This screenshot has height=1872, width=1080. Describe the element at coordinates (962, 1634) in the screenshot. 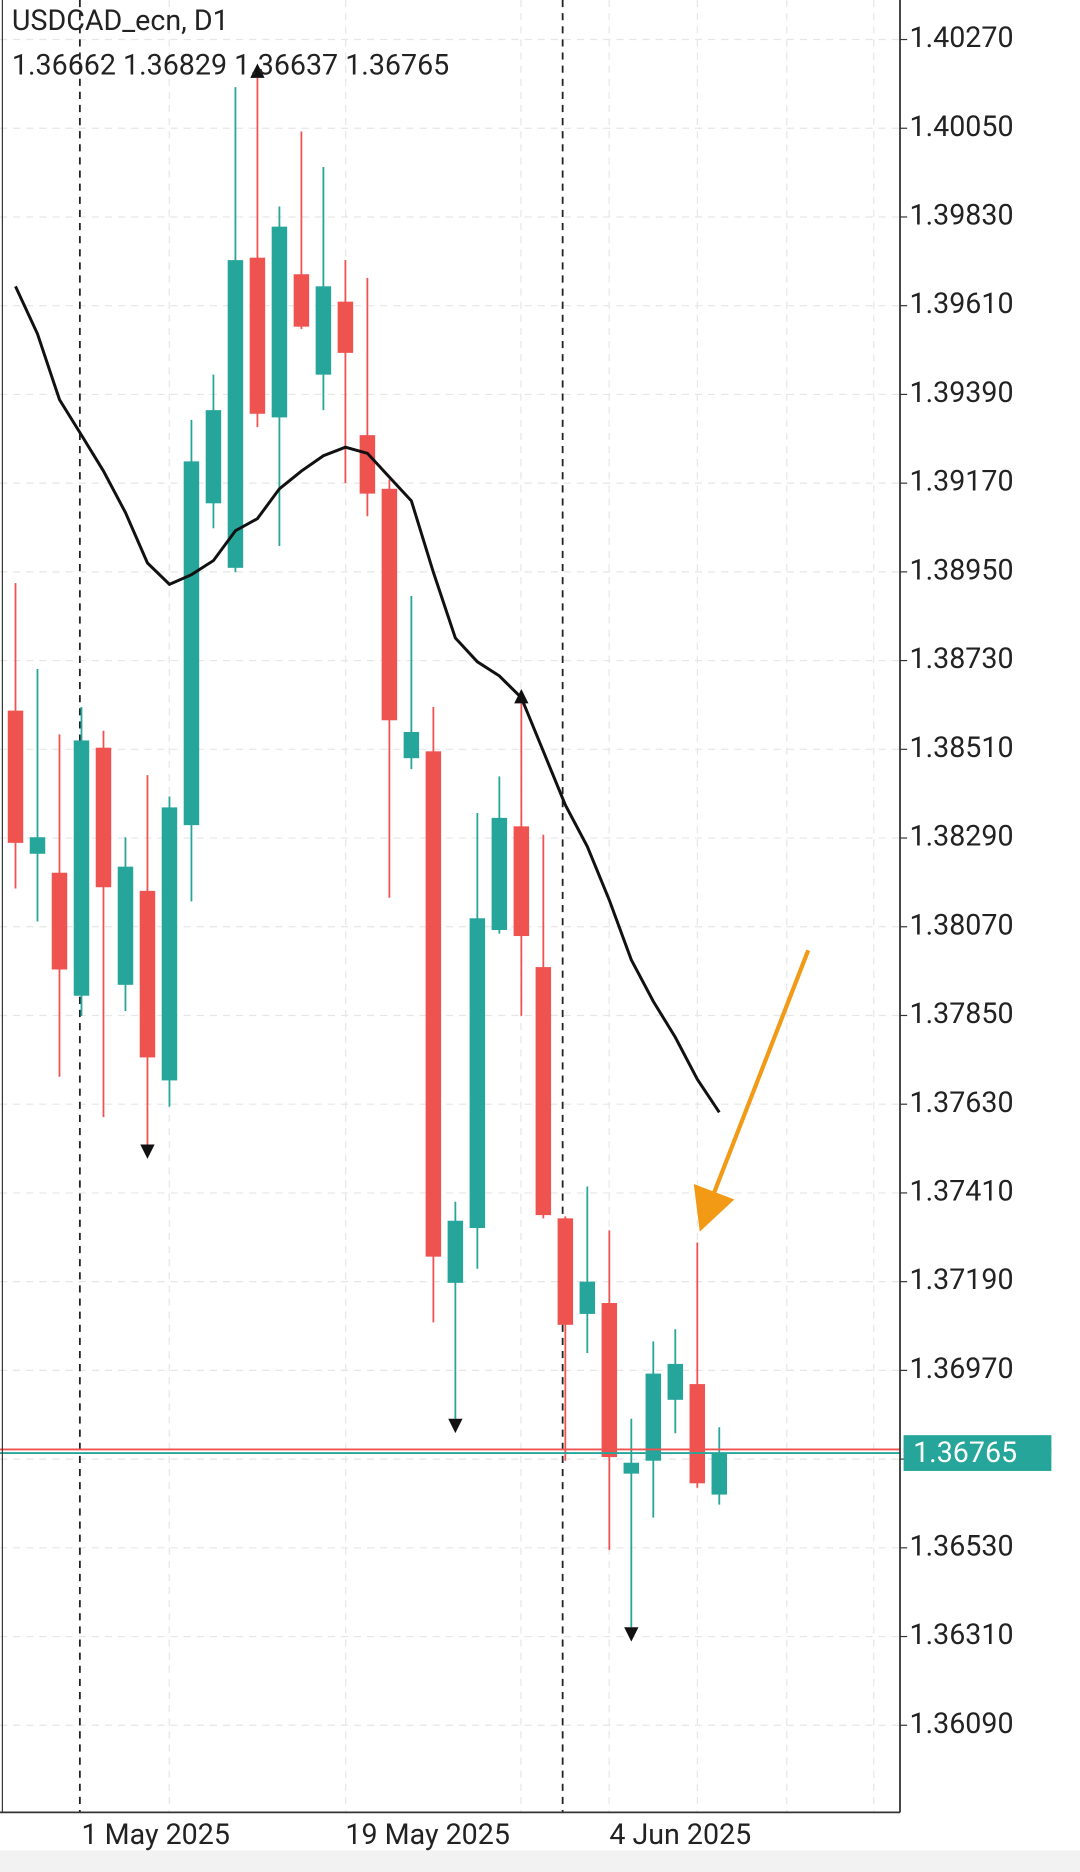

I see `y-tick-label: 1.36310` at that location.